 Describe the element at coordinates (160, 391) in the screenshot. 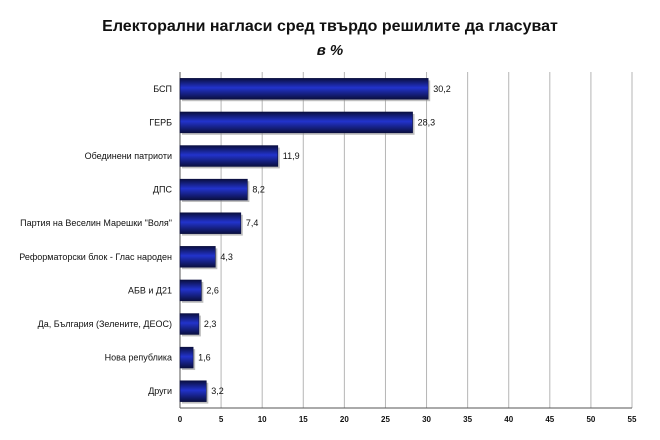

I see `category-label: Други` at that location.